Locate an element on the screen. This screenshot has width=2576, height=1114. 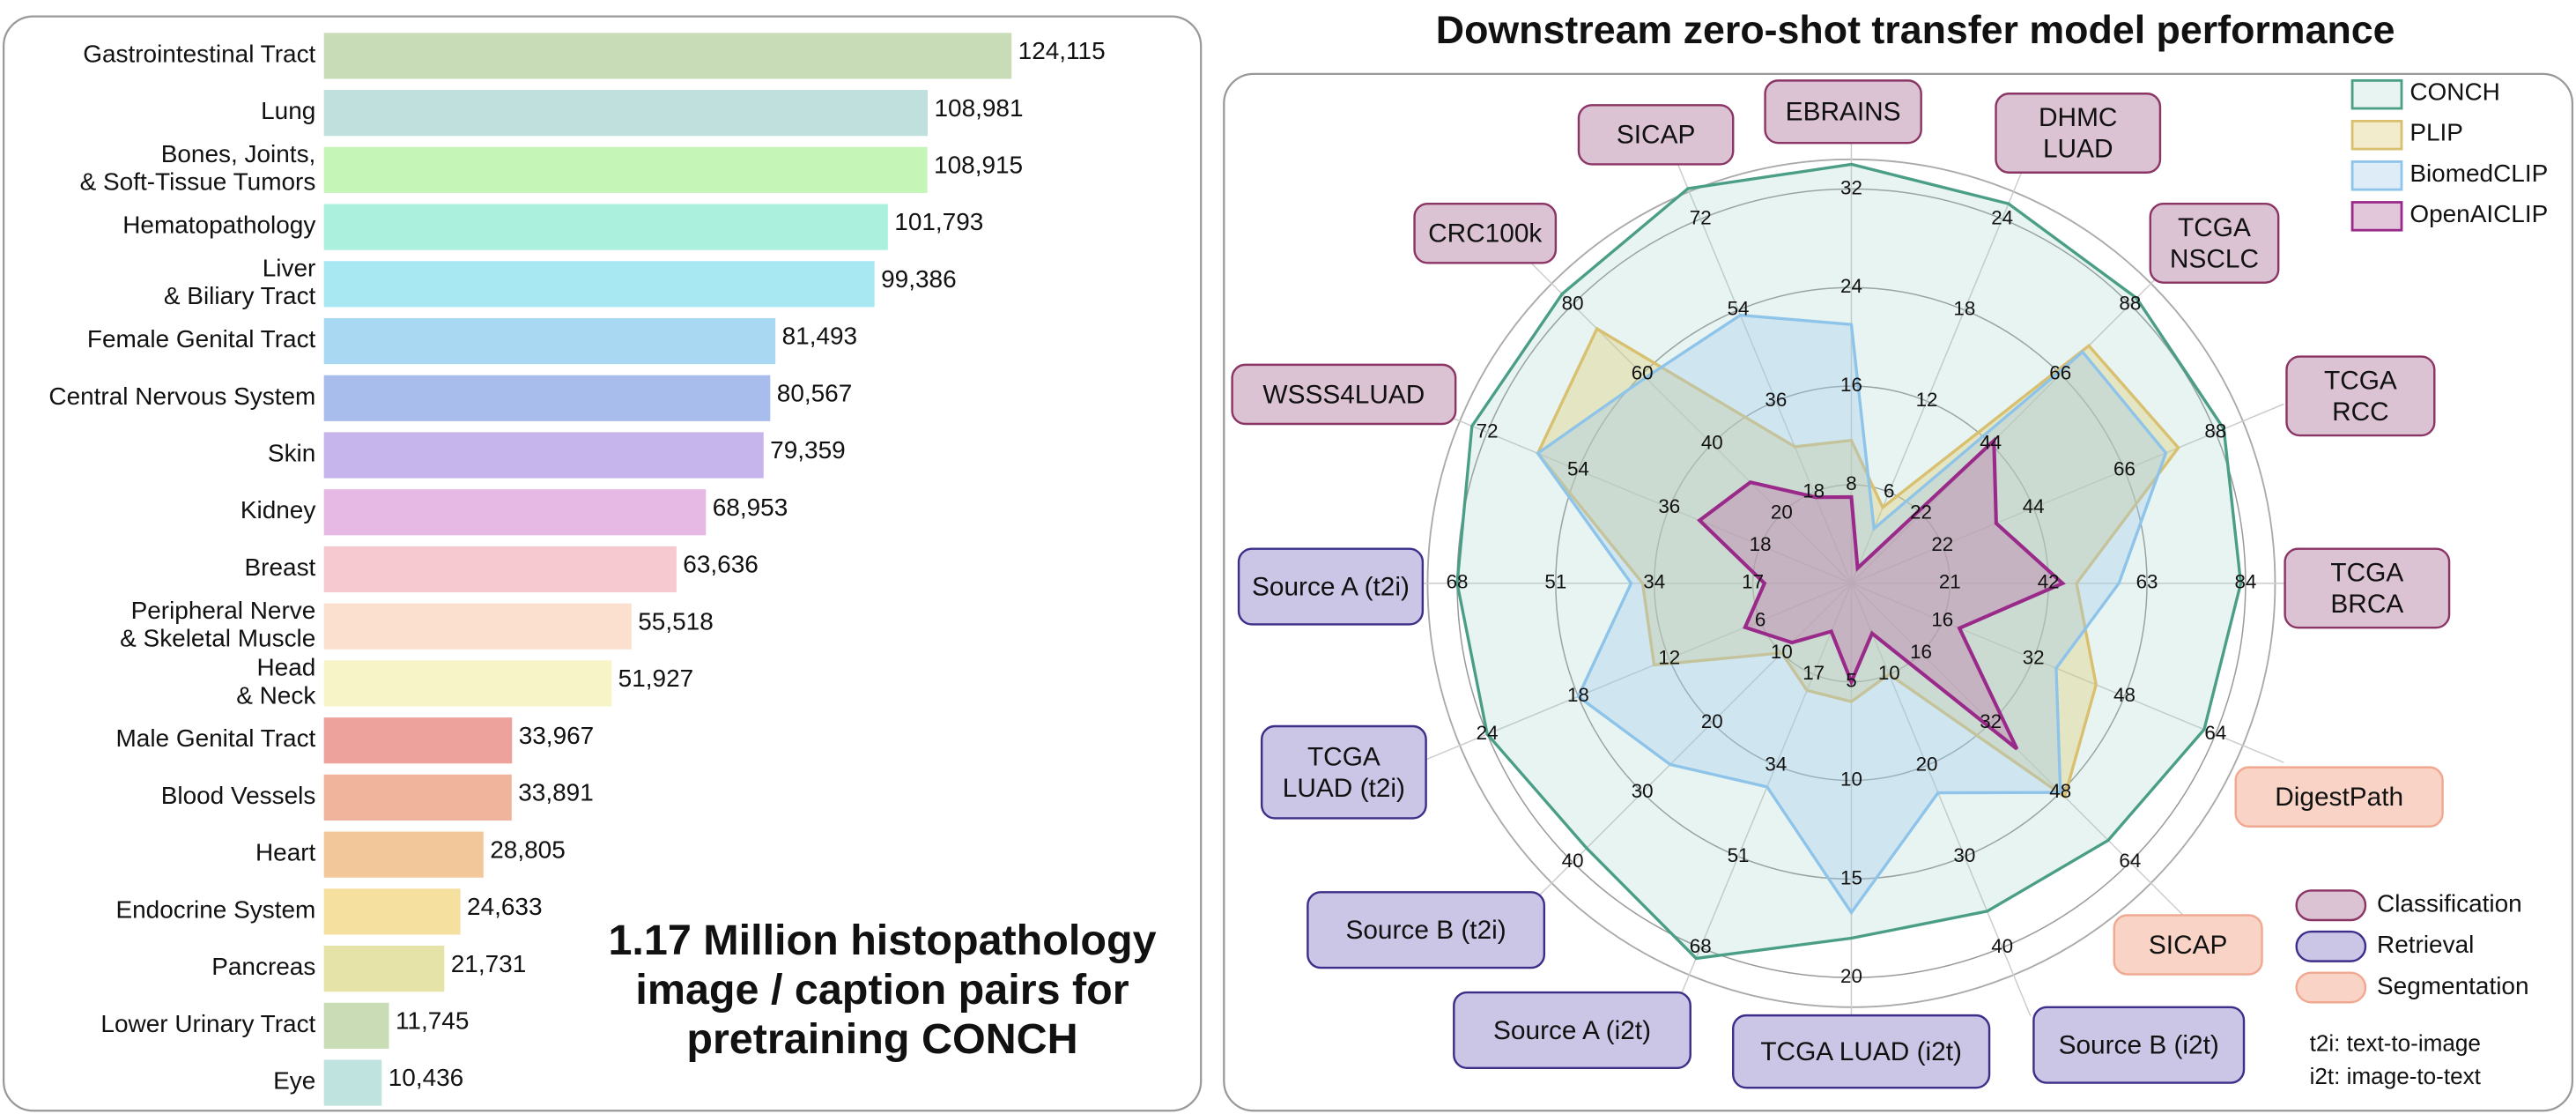
category-label: Head & Neck is located at coordinates (276, 681).